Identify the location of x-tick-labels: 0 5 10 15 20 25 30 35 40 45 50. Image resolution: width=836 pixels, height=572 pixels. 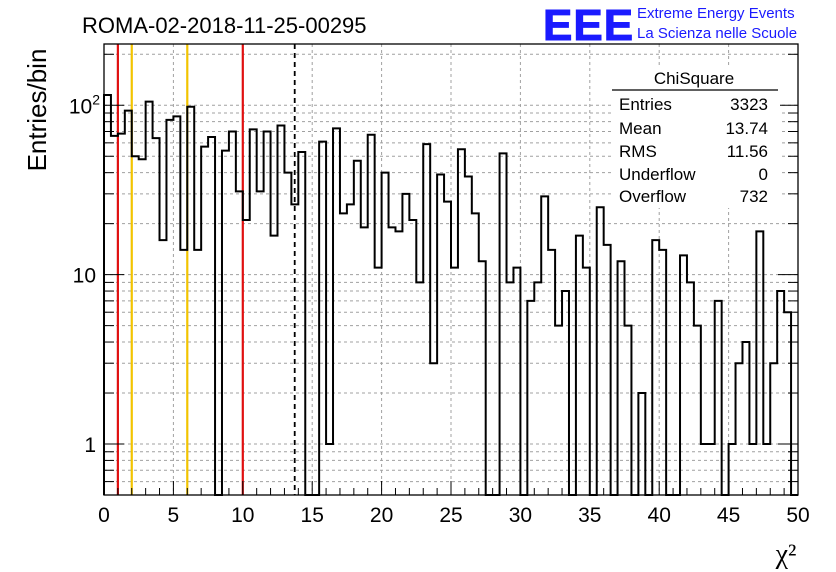
(454, 515).